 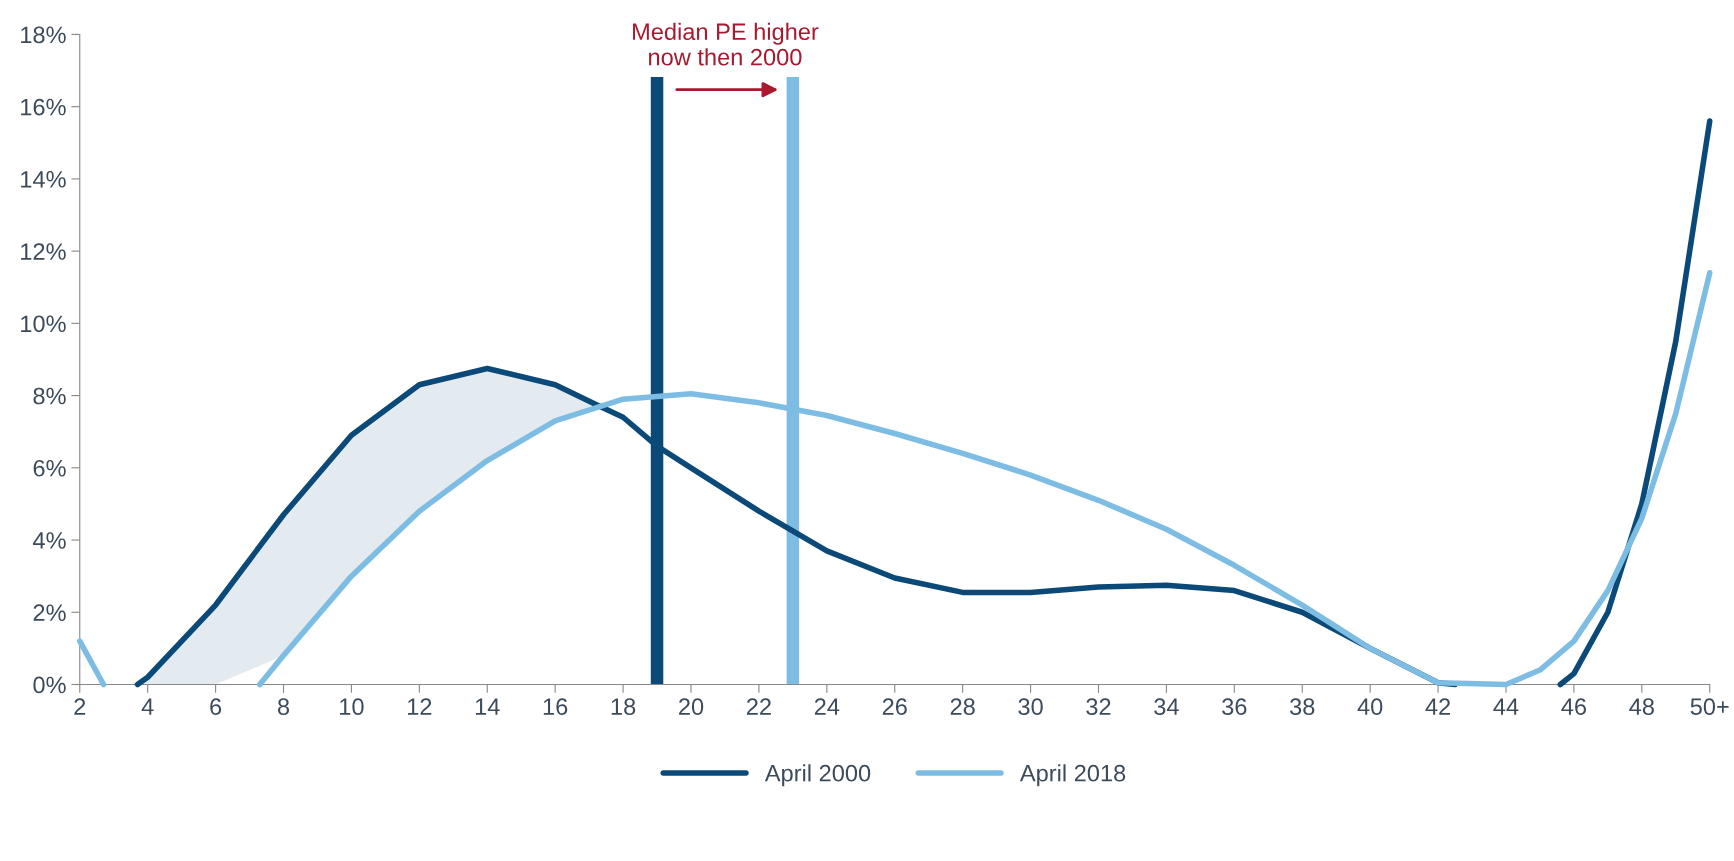 I want to click on x-tick-label: 4, so click(x=147, y=706).